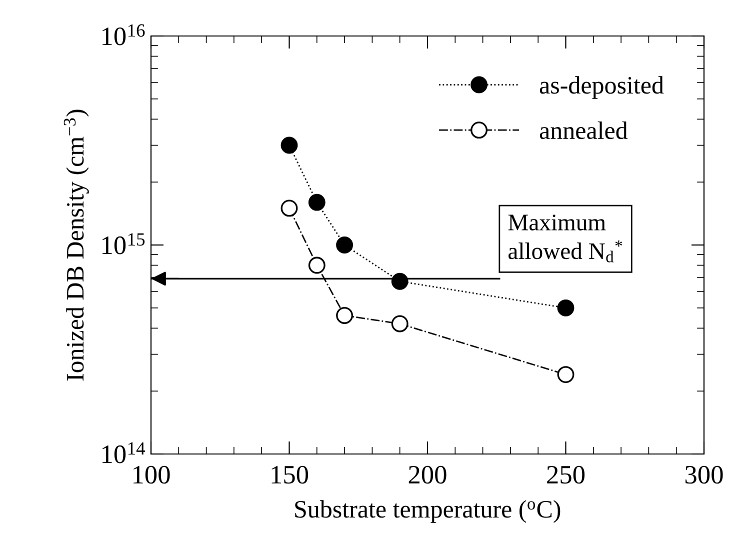 The width and height of the screenshot is (743, 558). What do you see at coordinates (602, 87) in the screenshot?
I see `legend-label: as-deposited` at bounding box center [602, 87].